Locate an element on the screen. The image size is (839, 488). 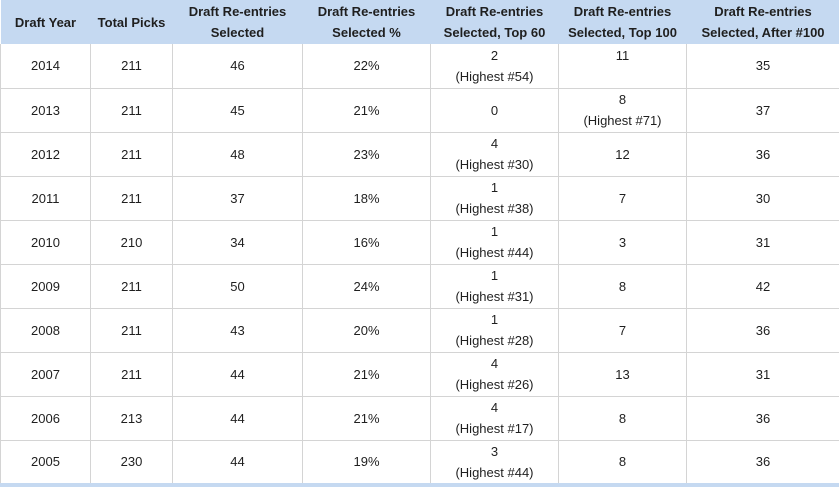
cell-selected-pct: 19% is located at coordinates (366, 463).